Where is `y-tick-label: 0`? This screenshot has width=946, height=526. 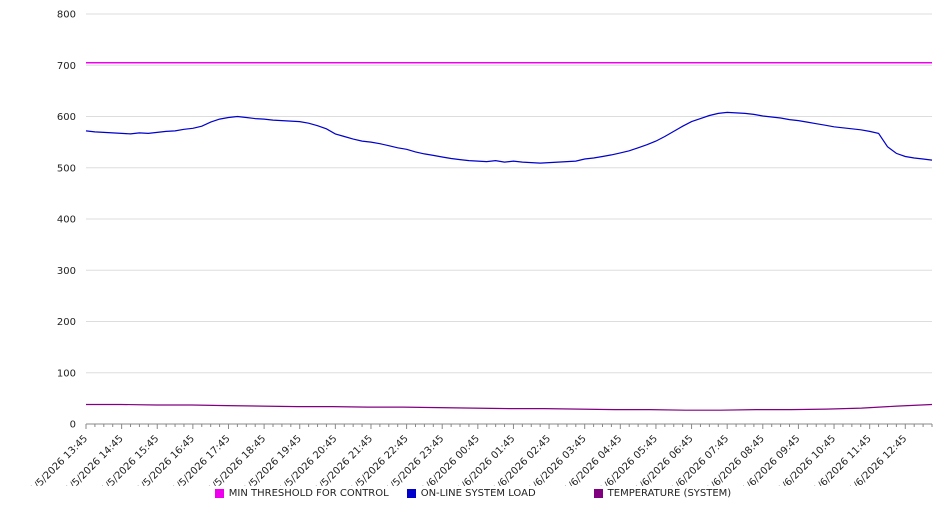 y-tick-label: 0 is located at coordinates (73, 425).